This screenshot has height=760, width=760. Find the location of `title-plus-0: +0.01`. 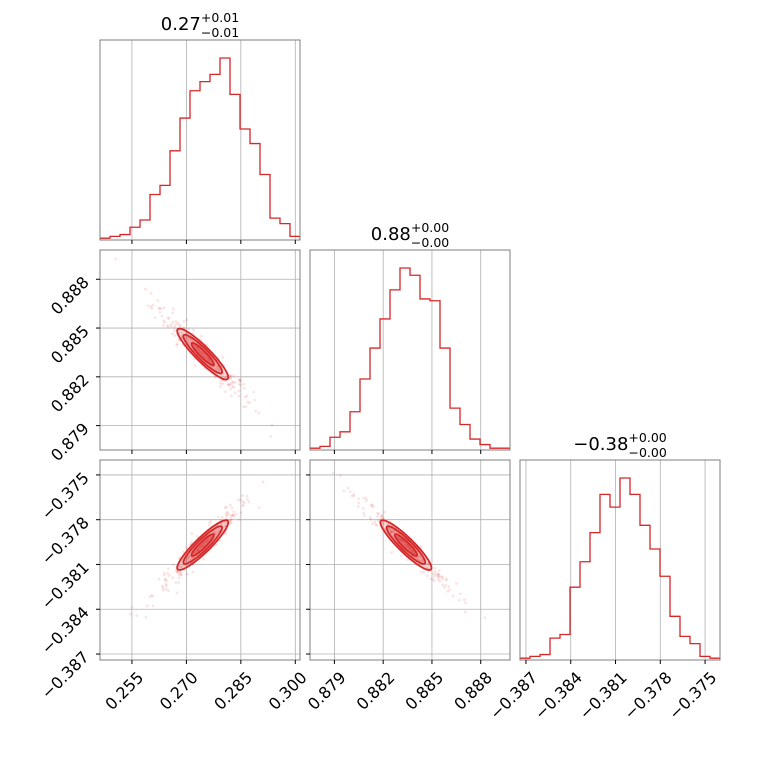

title-plus-0: +0.01 is located at coordinates (220, 17).